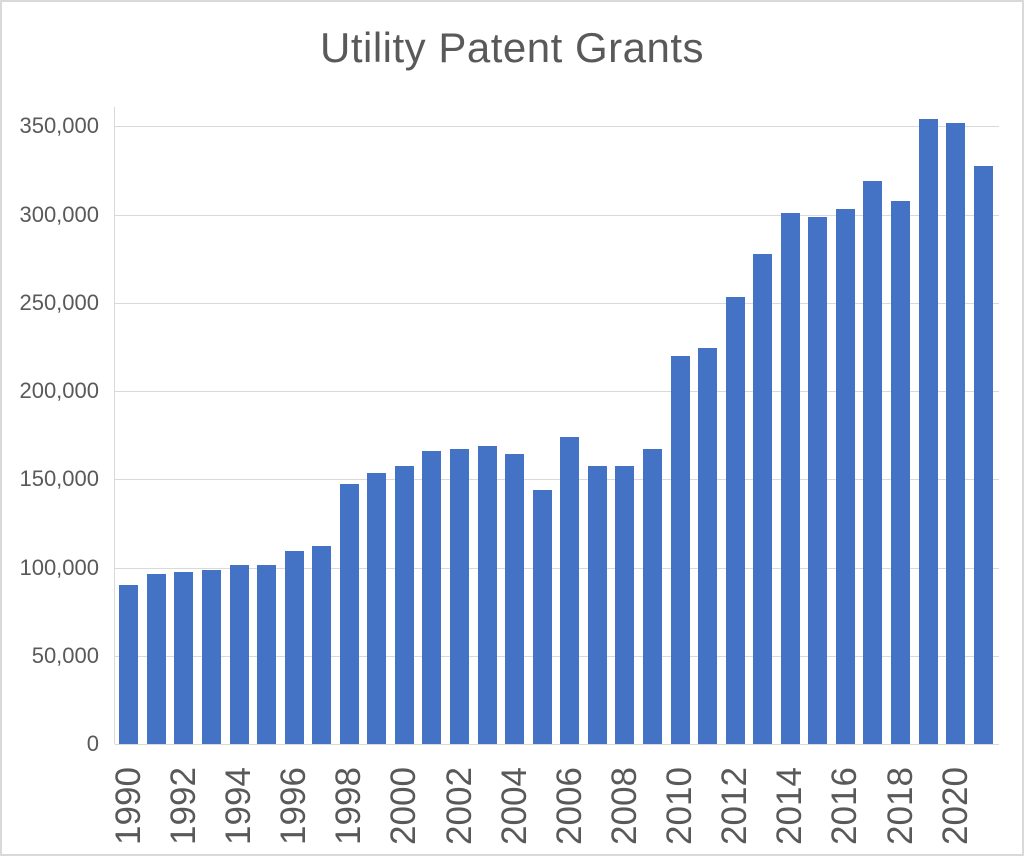  What do you see at coordinates (515, 599) in the screenshot?
I see `bar-2004` at bounding box center [515, 599].